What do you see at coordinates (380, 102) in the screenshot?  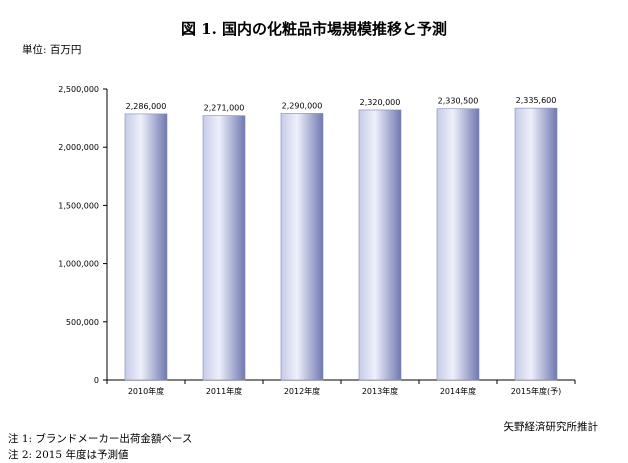 I see `data-label: 2,320,000` at bounding box center [380, 102].